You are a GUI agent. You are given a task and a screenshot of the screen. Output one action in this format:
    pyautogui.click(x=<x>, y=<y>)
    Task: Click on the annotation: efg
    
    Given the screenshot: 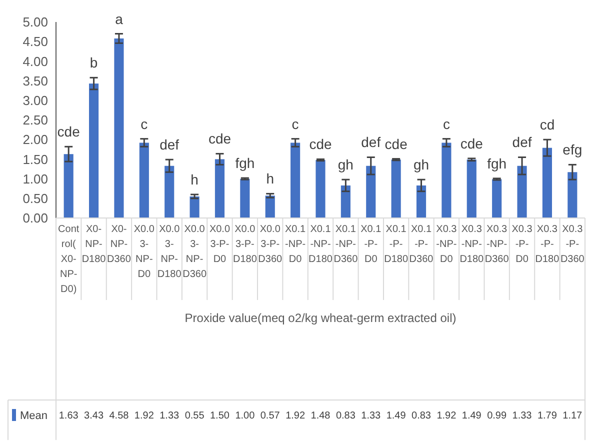 What is the action you would take?
    pyautogui.click(x=572, y=150)
    